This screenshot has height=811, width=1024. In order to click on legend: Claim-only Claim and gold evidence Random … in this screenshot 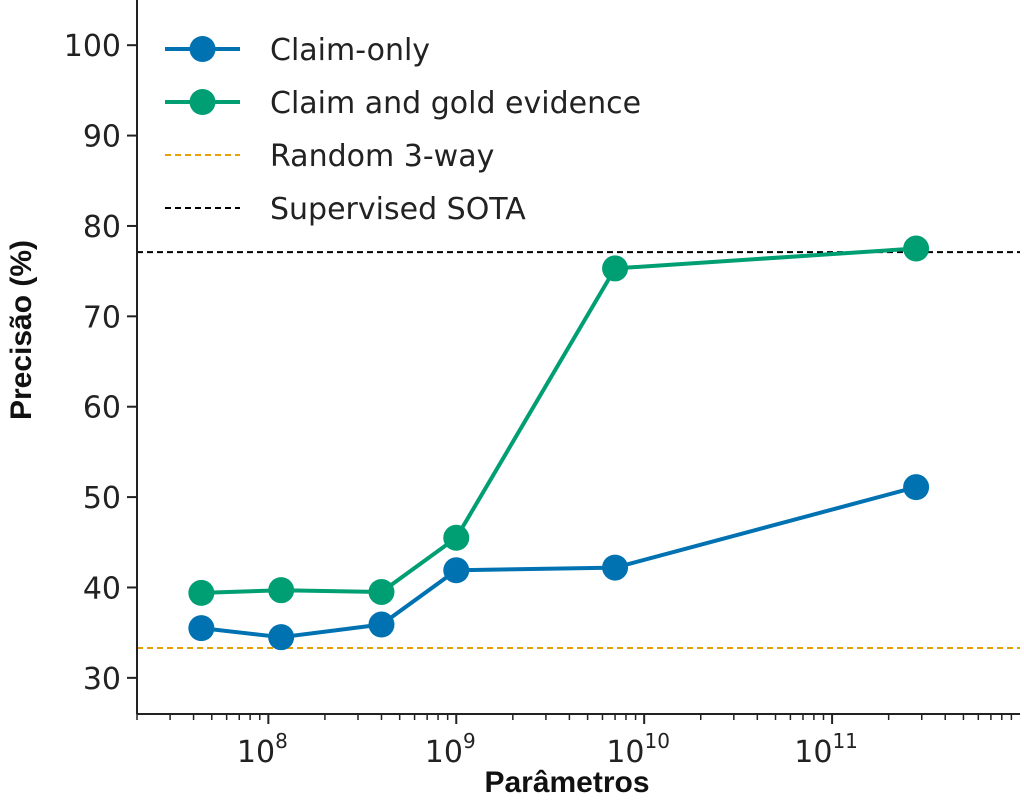, I will do `click(403, 130)`.